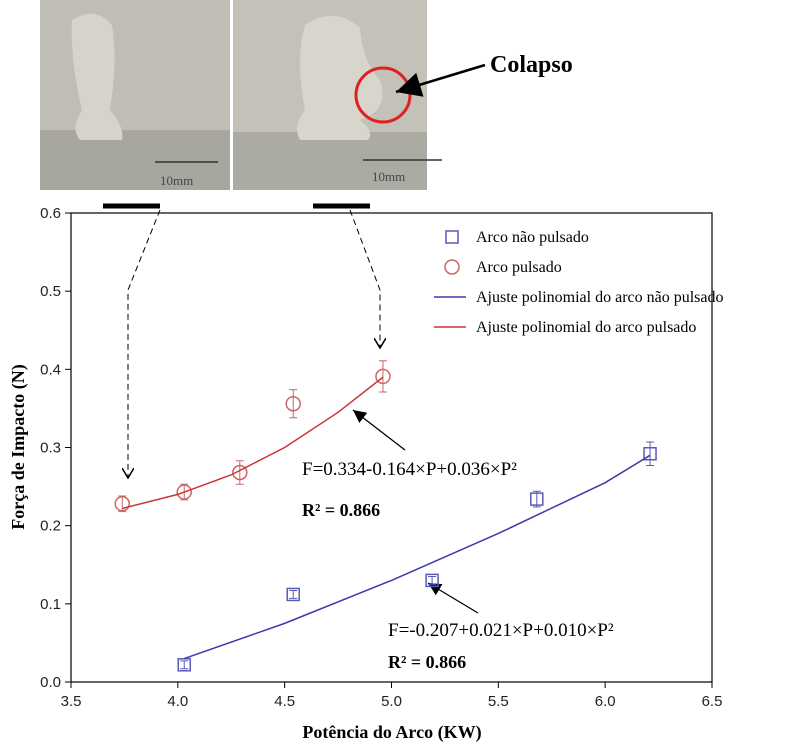 Image resolution: width=797 pixels, height=753 pixels. Describe the element at coordinates (409, 469) in the screenshot. I see `annotation: F=0.334-0.164×P+0.036×P²` at that location.